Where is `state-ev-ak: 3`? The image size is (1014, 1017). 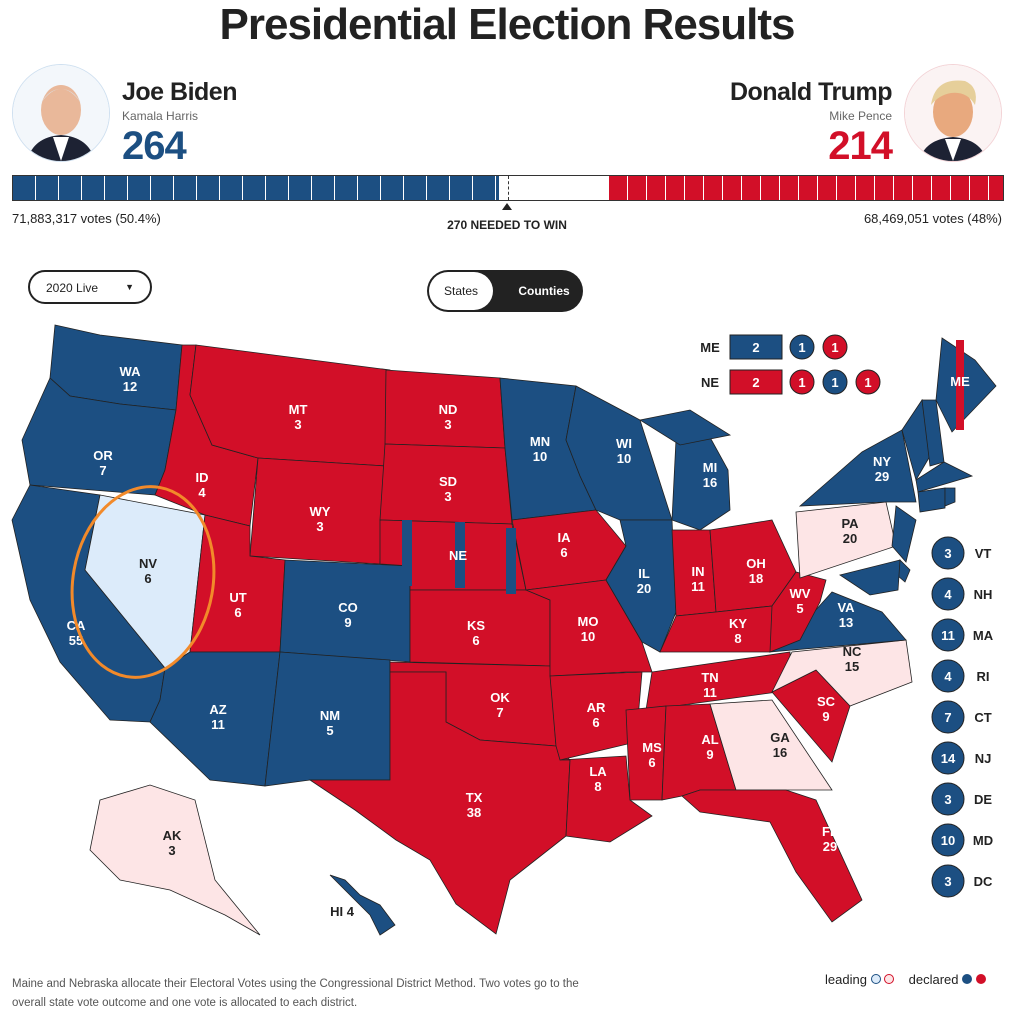
state-ev-ak: 3 is located at coordinates (171, 850).